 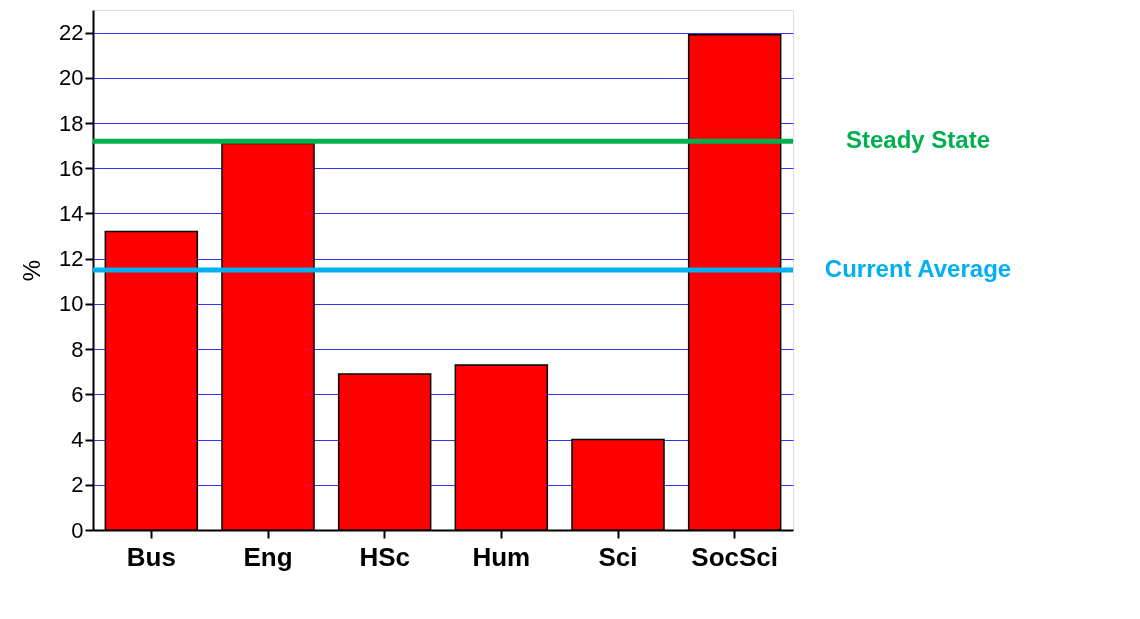 What do you see at coordinates (77, 530) in the screenshot?
I see `y-tick-label: 0` at bounding box center [77, 530].